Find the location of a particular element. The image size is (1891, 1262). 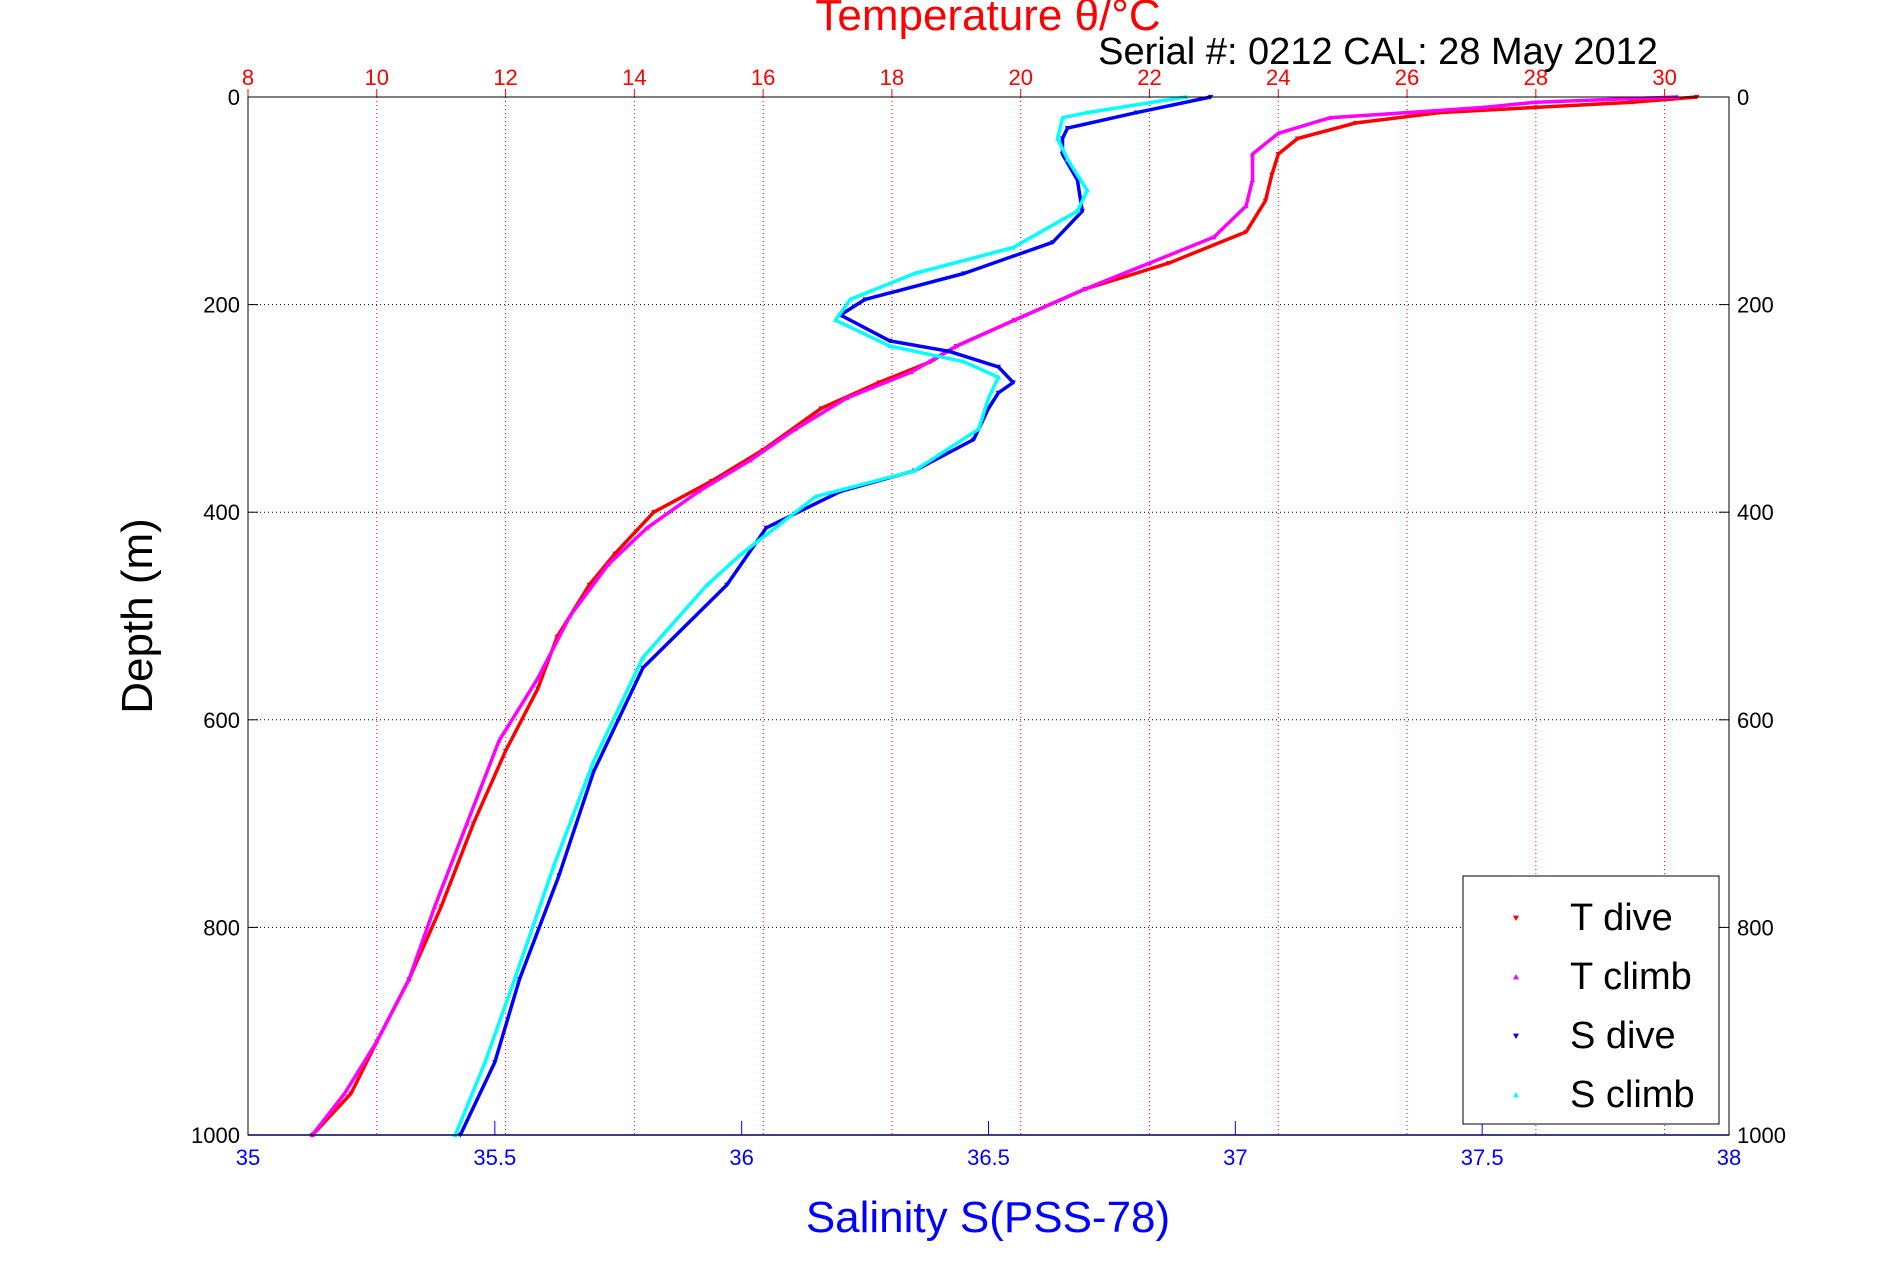

y-tick-label-left: 200 is located at coordinates (221, 305).